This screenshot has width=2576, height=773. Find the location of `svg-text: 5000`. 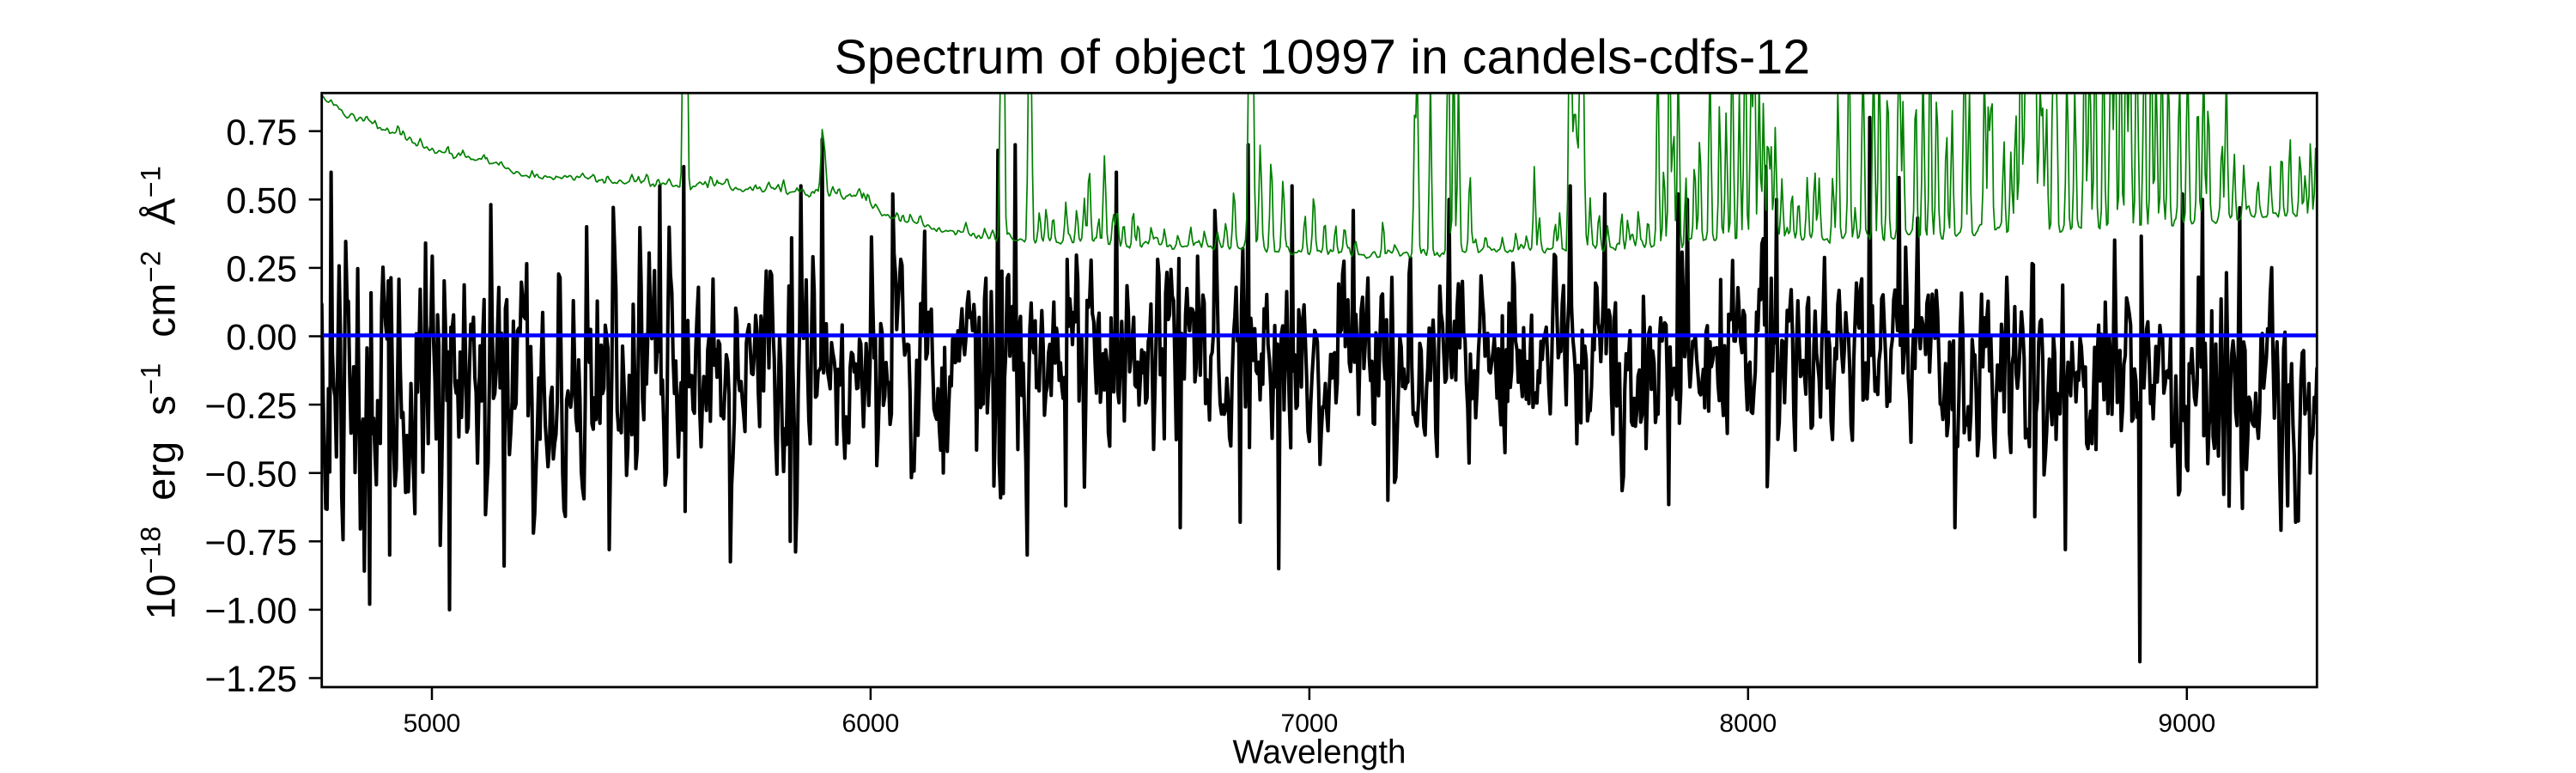

svg-text: 5000 is located at coordinates (432, 723).